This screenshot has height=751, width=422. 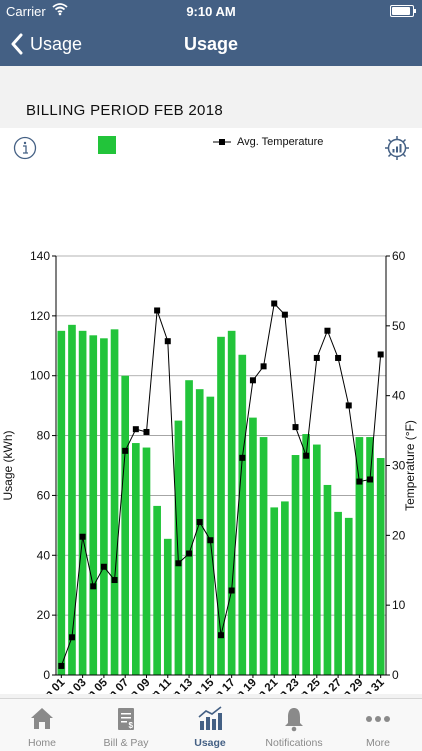 I want to click on status-bar: Carrier 9:10 AM, so click(x=211, y=11).